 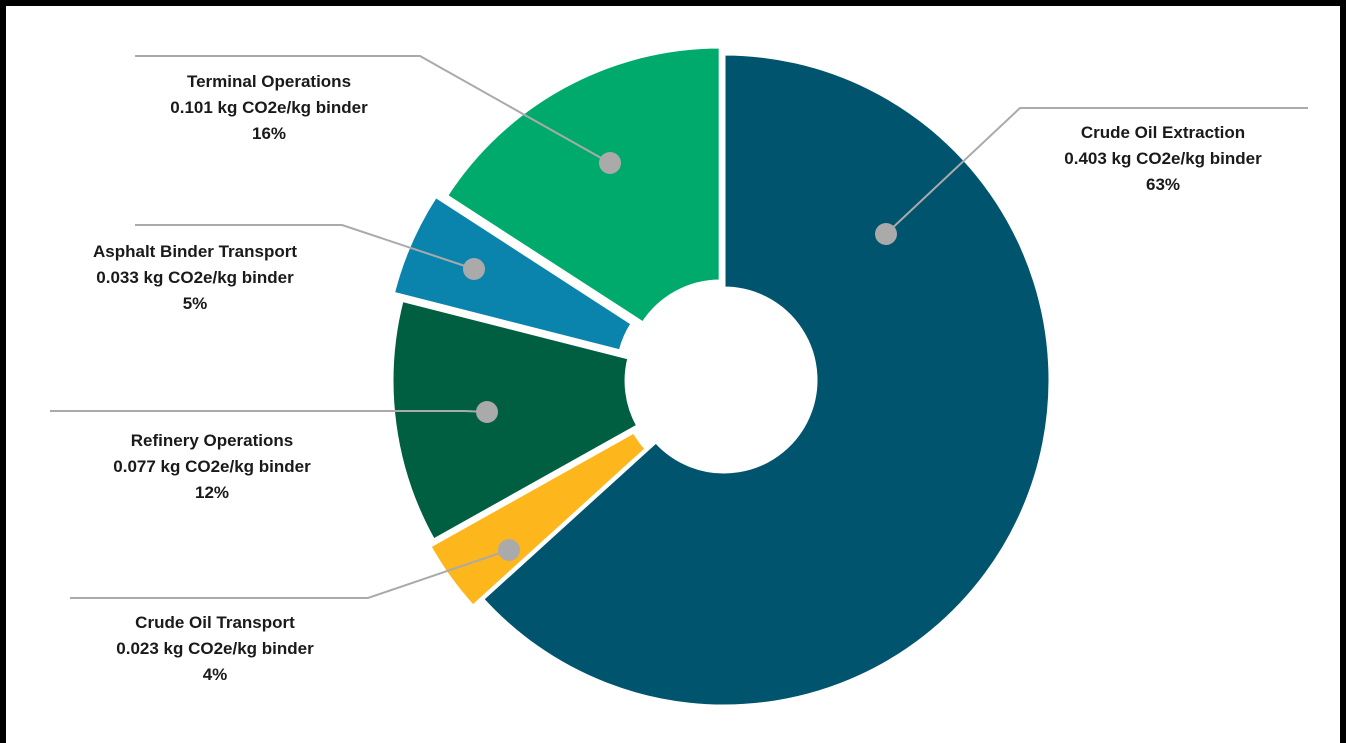 What do you see at coordinates (212, 440) in the screenshot?
I see `slice-label: Refinery Operations` at bounding box center [212, 440].